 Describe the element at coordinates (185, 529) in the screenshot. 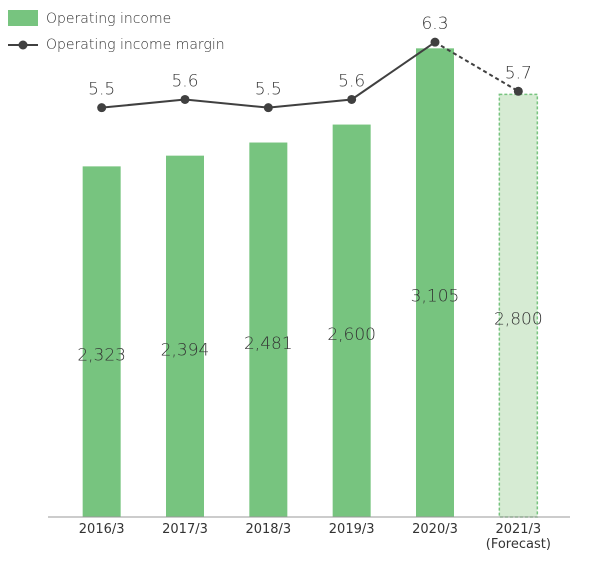

I see `x-tick-label: 2017/3` at that location.